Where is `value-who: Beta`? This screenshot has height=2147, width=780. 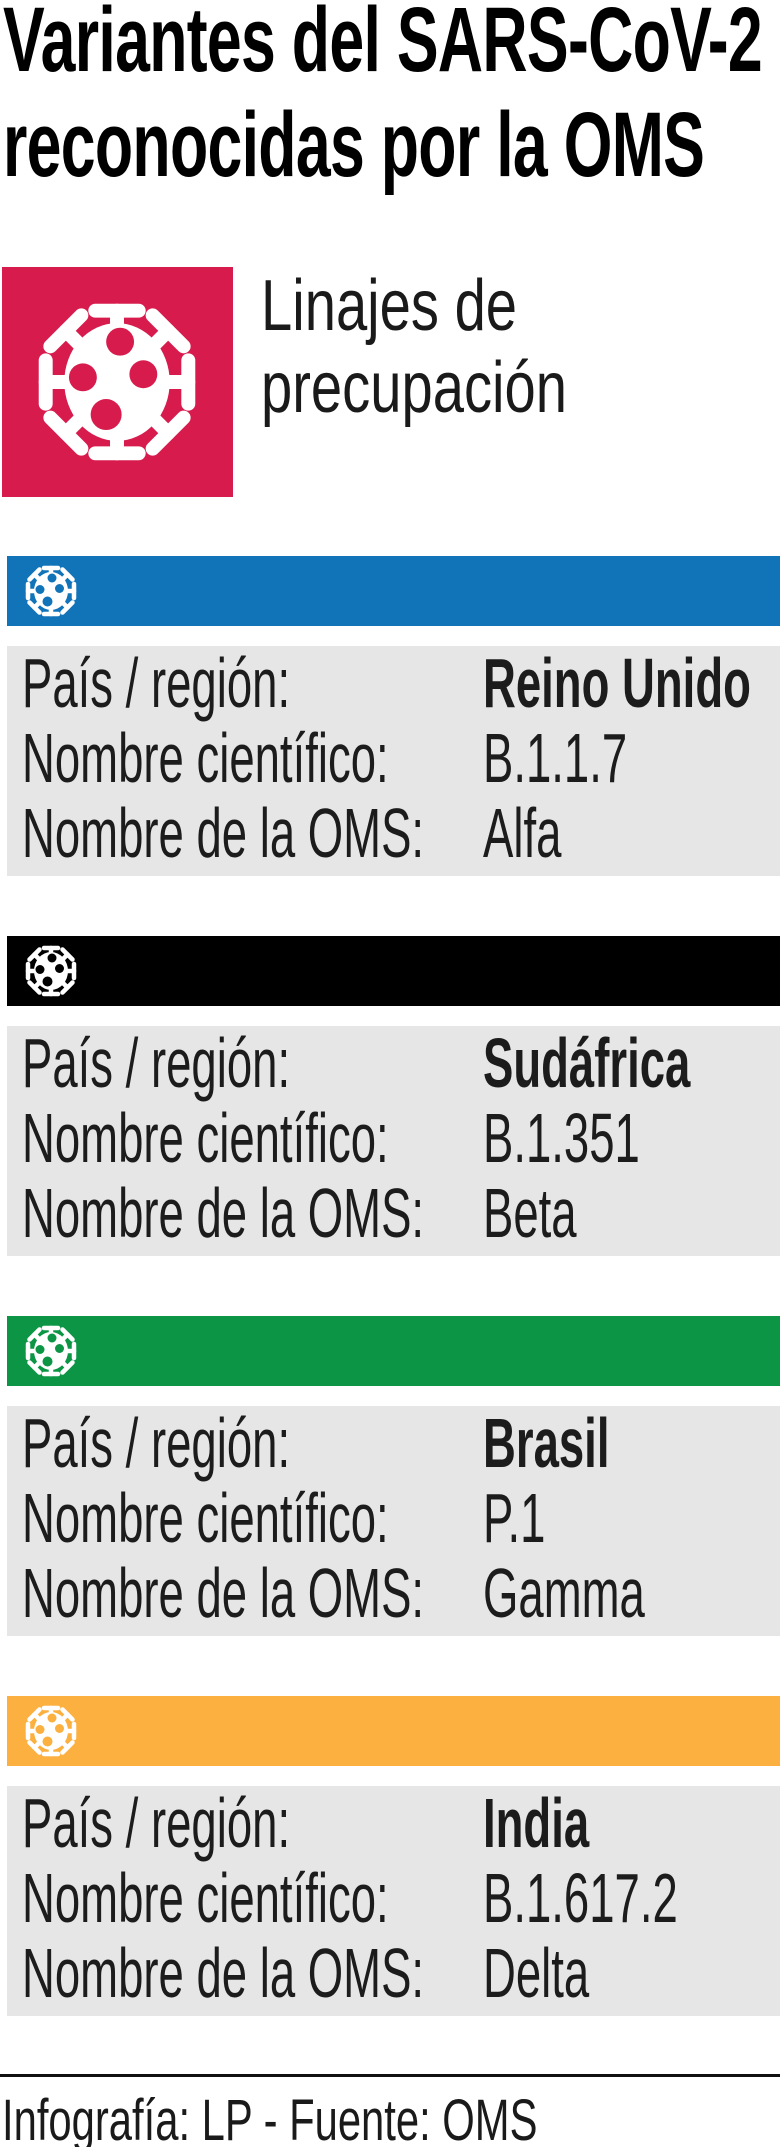 value-who: Beta is located at coordinates (530, 1213).